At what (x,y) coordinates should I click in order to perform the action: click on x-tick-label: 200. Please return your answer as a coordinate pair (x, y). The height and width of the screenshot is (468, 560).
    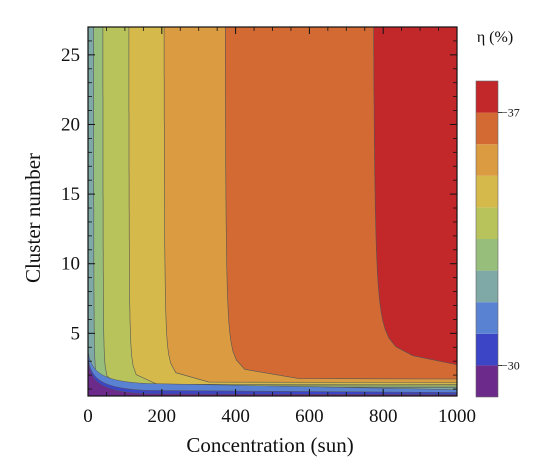
    Looking at the image, I should click on (162, 416).